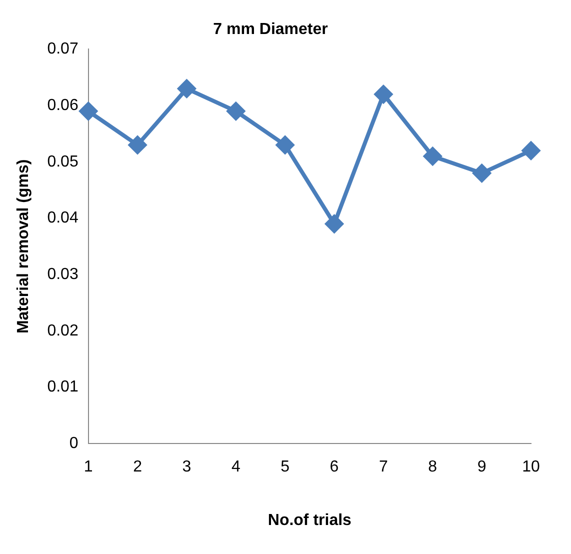 This screenshot has height=554, width=571. What do you see at coordinates (62, 161) in the screenshot?
I see `y-tick-label: 0.05` at bounding box center [62, 161].